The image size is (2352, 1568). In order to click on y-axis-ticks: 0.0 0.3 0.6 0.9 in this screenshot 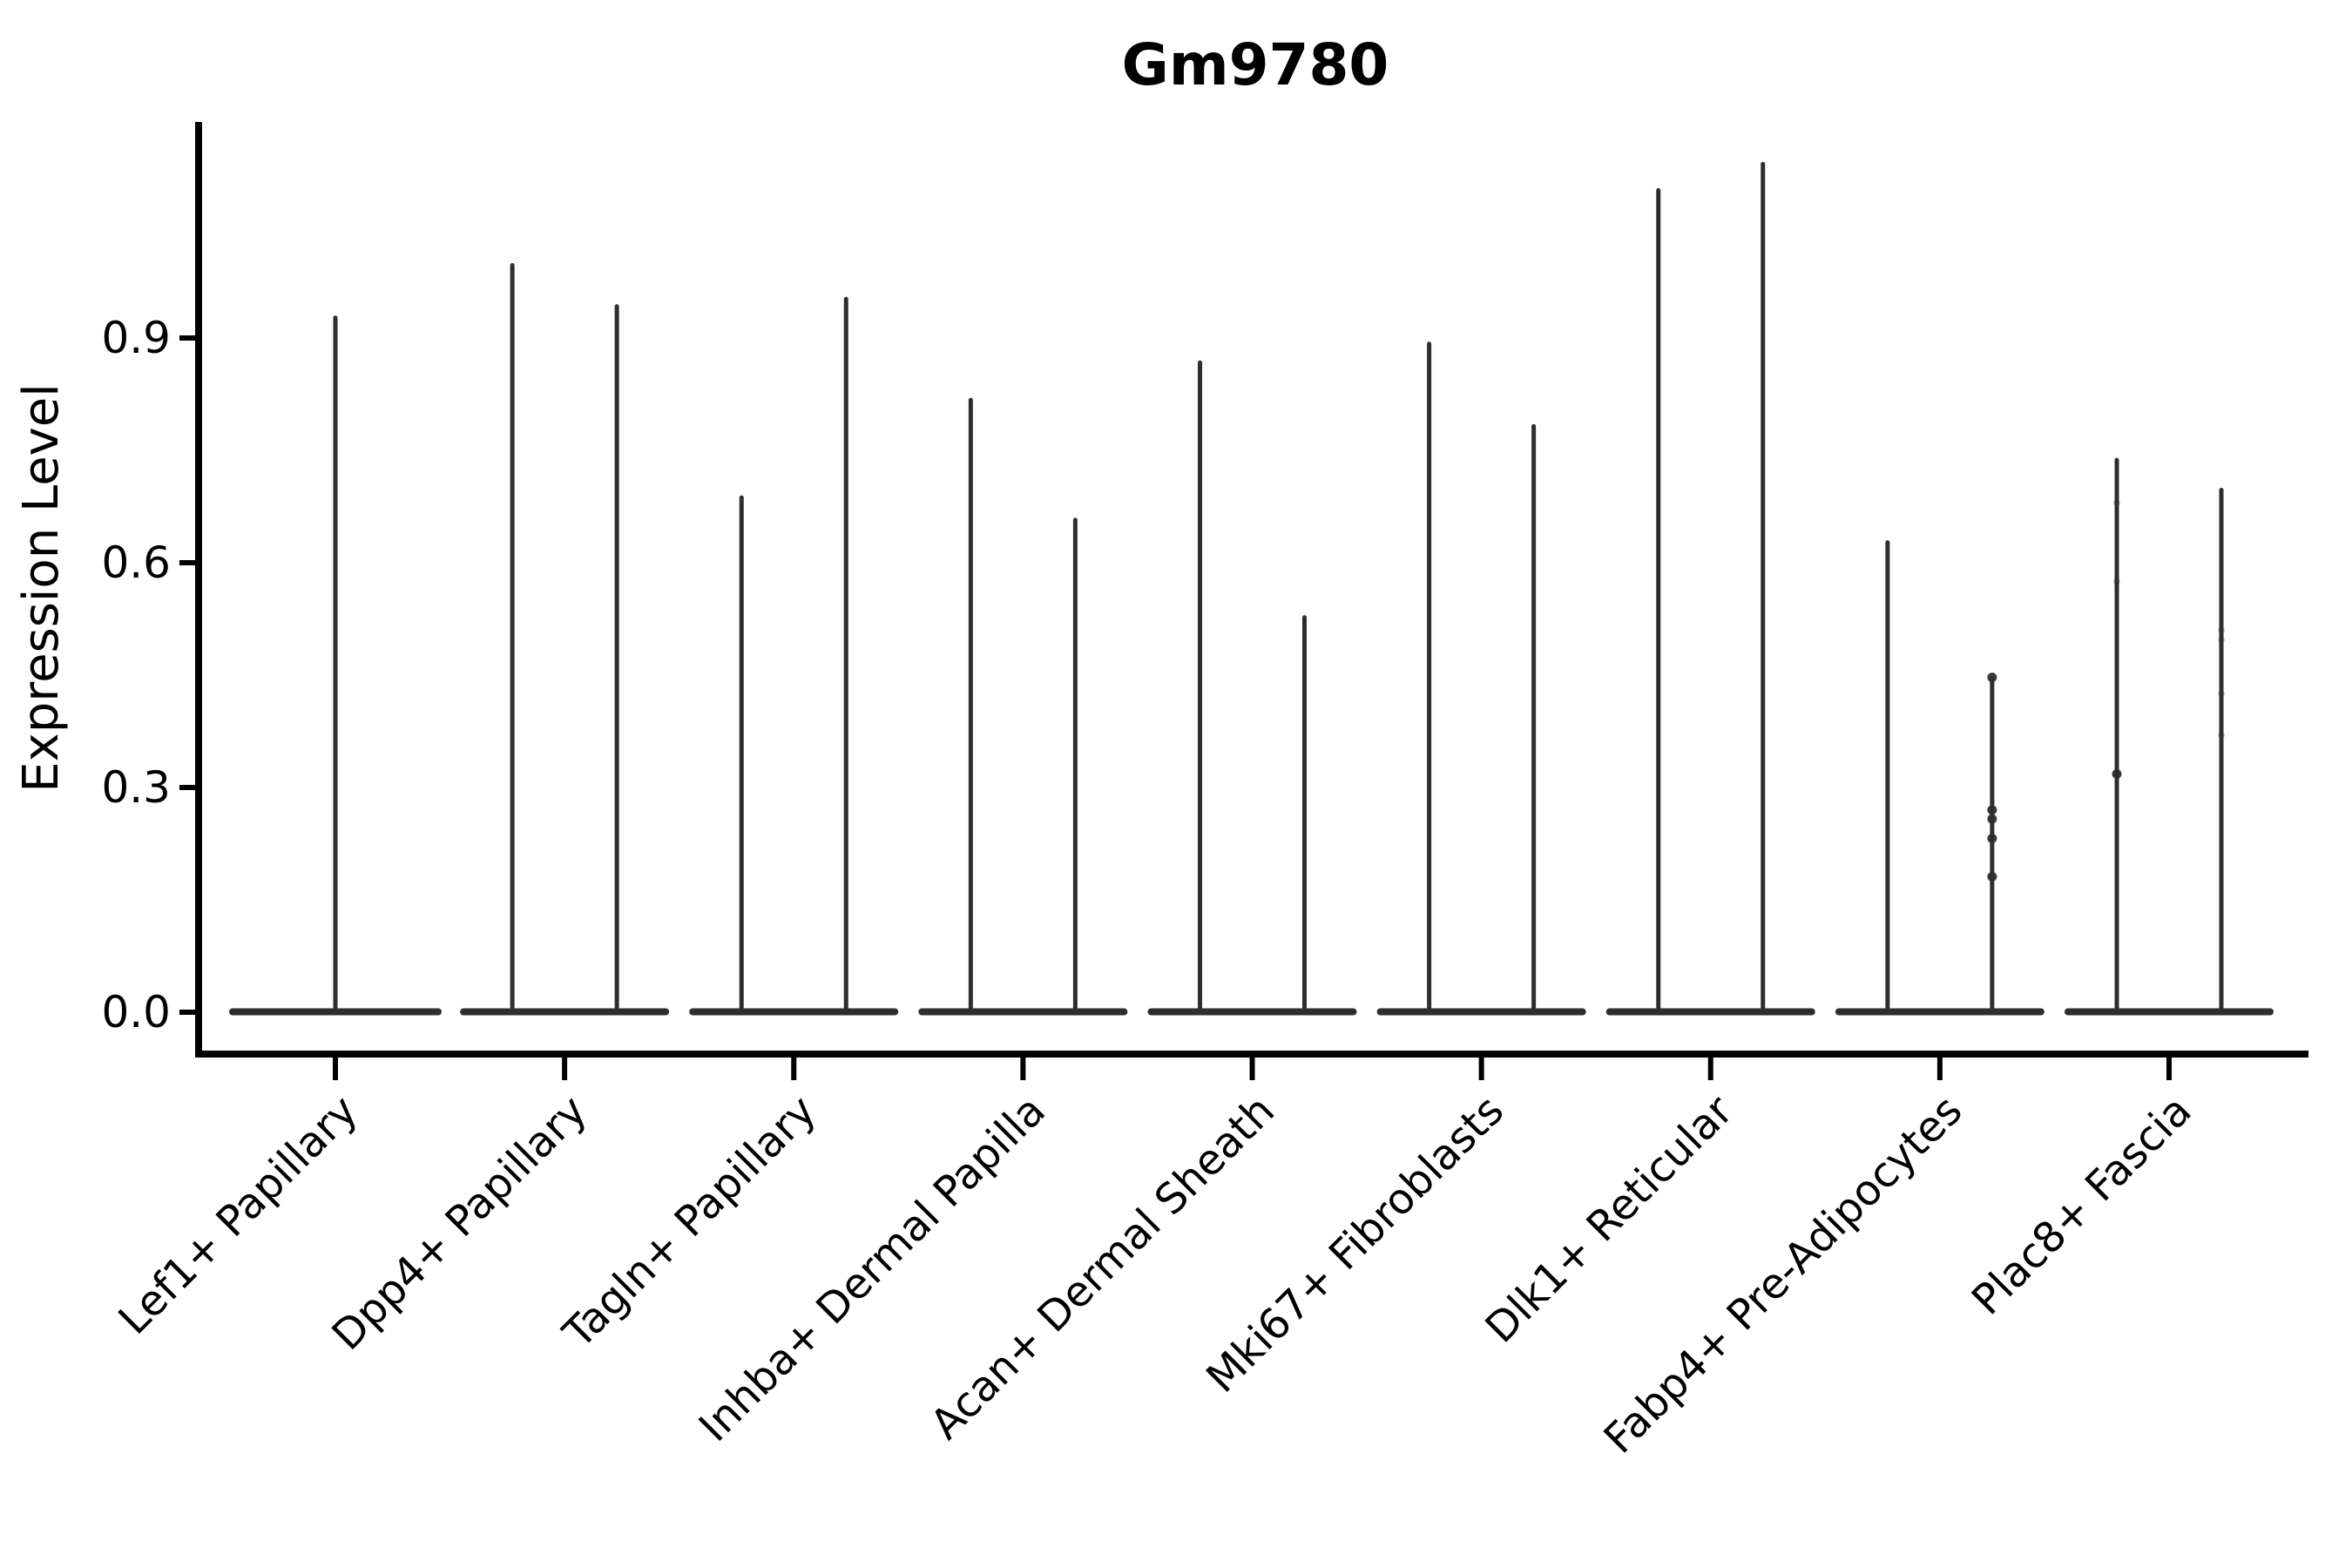, I will do `click(151, 675)`.